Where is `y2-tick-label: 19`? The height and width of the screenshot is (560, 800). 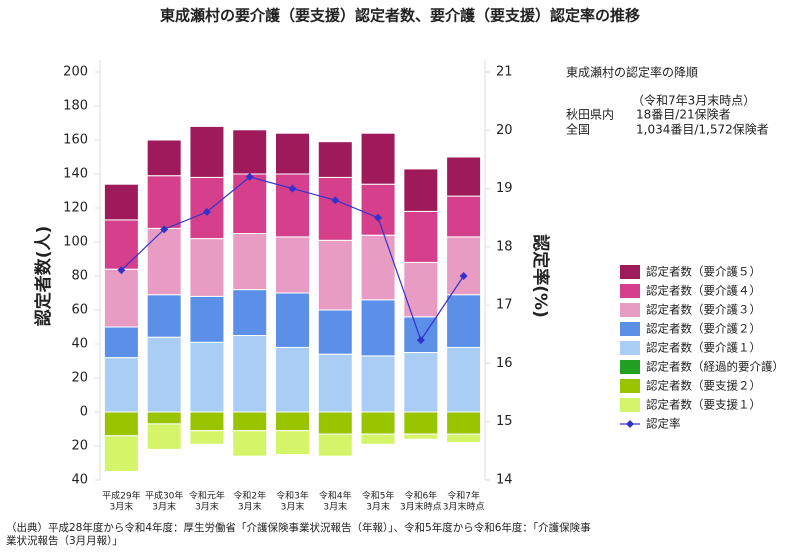 y2-tick-label: 19 is located at coordinates (504, 188).